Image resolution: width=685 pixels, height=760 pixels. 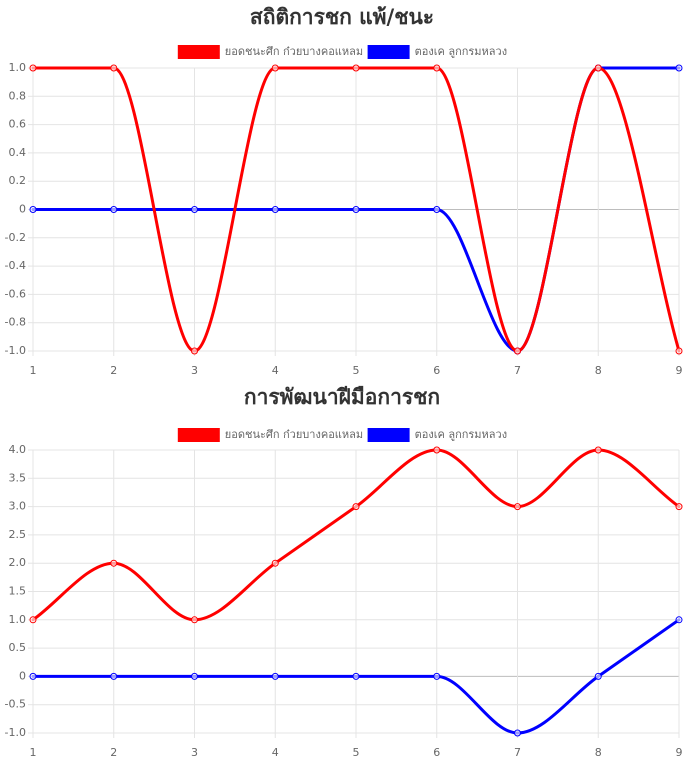 I want to click on y-tick-label: 0.6, so click(x=18, y=124).